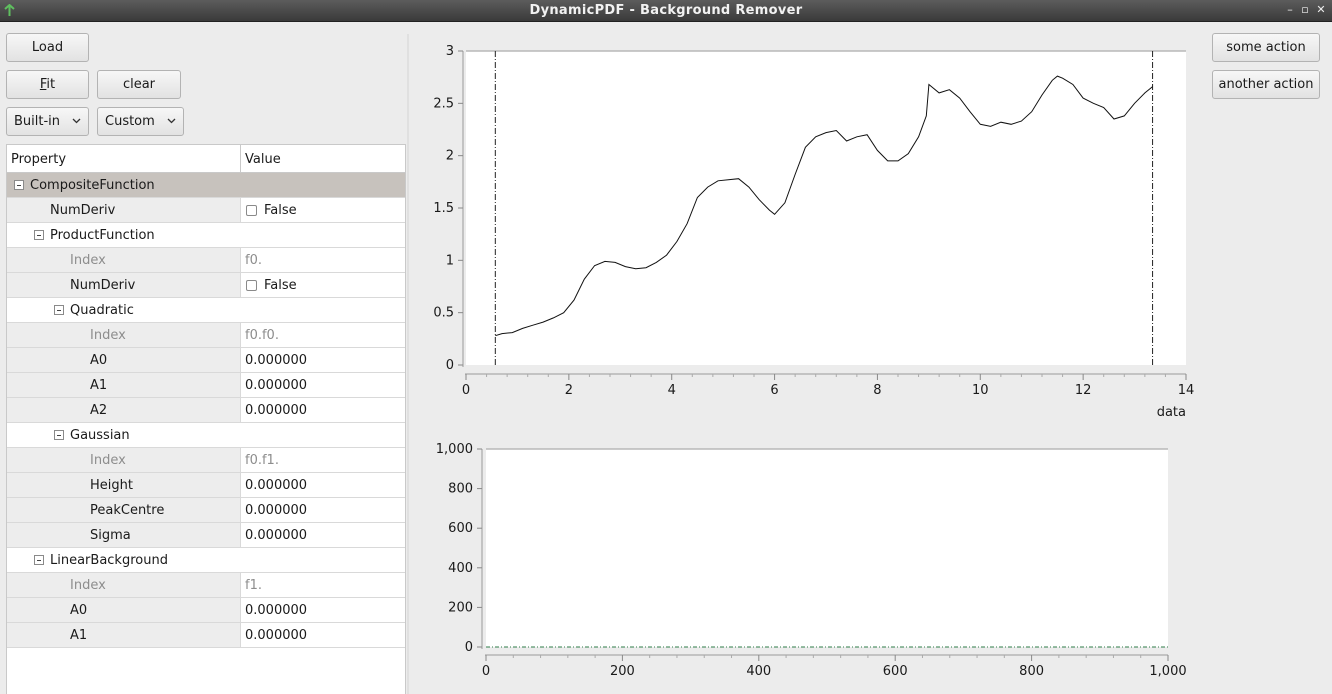 This screenshot has height=694, width=1332. Describe the element at coordinates (460, 489) in the screenshot. I see `y-tick-label: 800` at that location.